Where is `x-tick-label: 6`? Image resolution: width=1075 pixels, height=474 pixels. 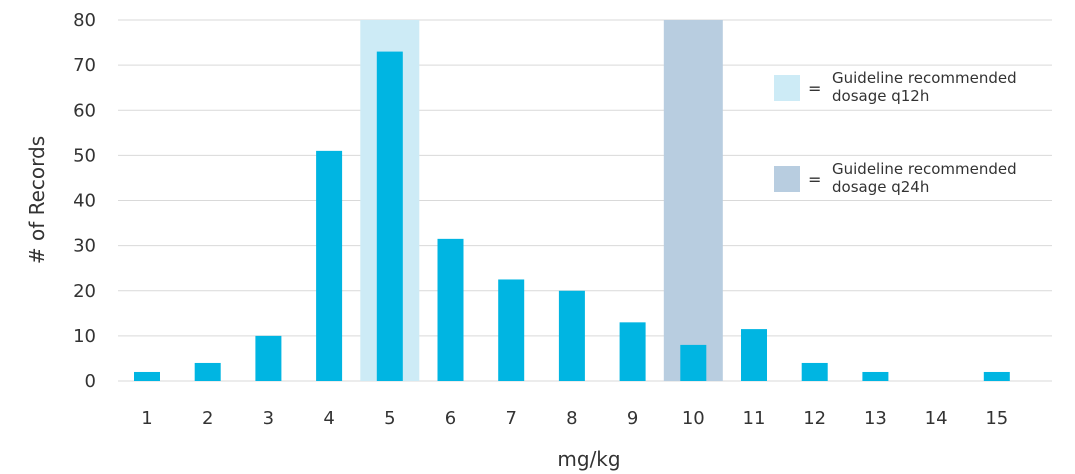
x-tick-label: 6 is located at coordinates (450, 418).